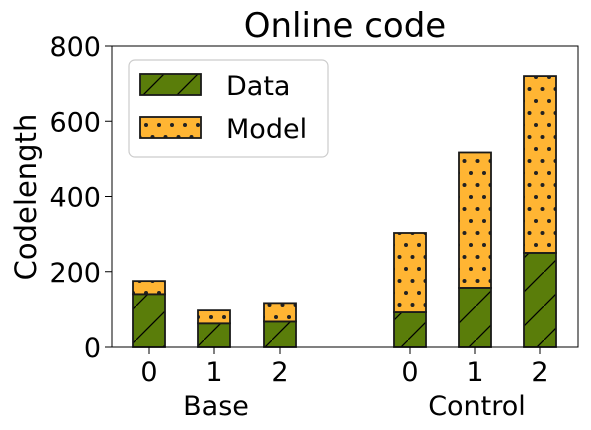  I want to click on y-tick-label: 0, so click(92, 348).